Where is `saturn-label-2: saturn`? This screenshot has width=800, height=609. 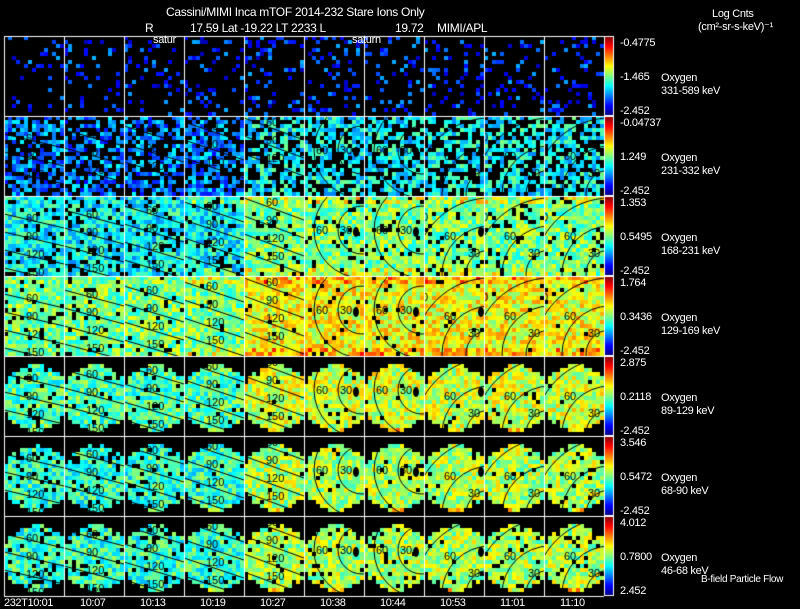 saturn-label-2: saturn is located at coordinates (366, 40).